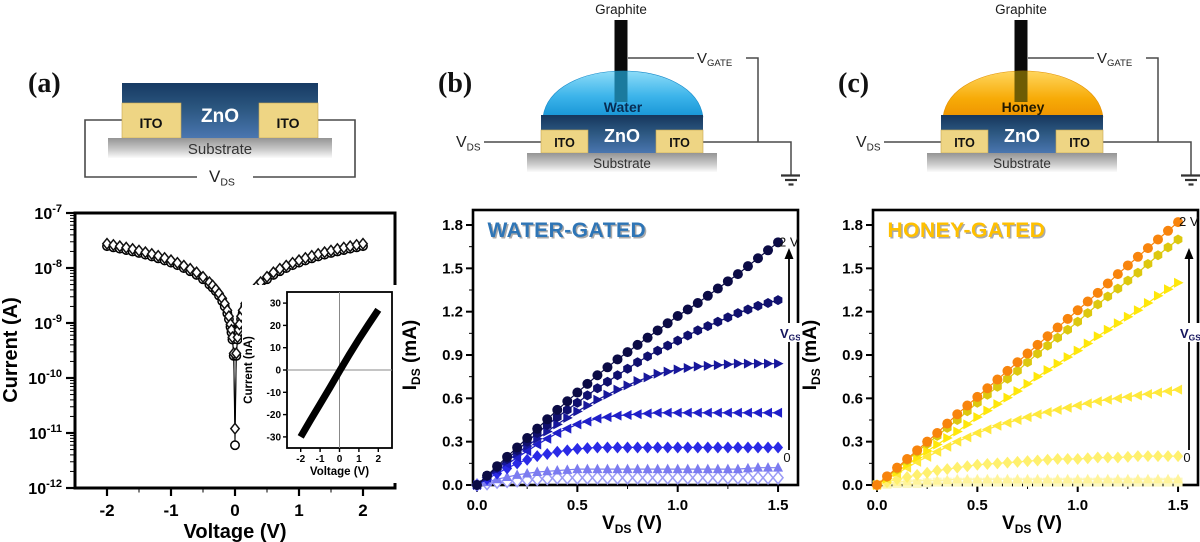 The width and height of the screenshot is (1200, 542). What do you see at coordinates (877, 505) in the screenshot?
I see `x-tick-label: 0.0` at bounding box center [877, 505].